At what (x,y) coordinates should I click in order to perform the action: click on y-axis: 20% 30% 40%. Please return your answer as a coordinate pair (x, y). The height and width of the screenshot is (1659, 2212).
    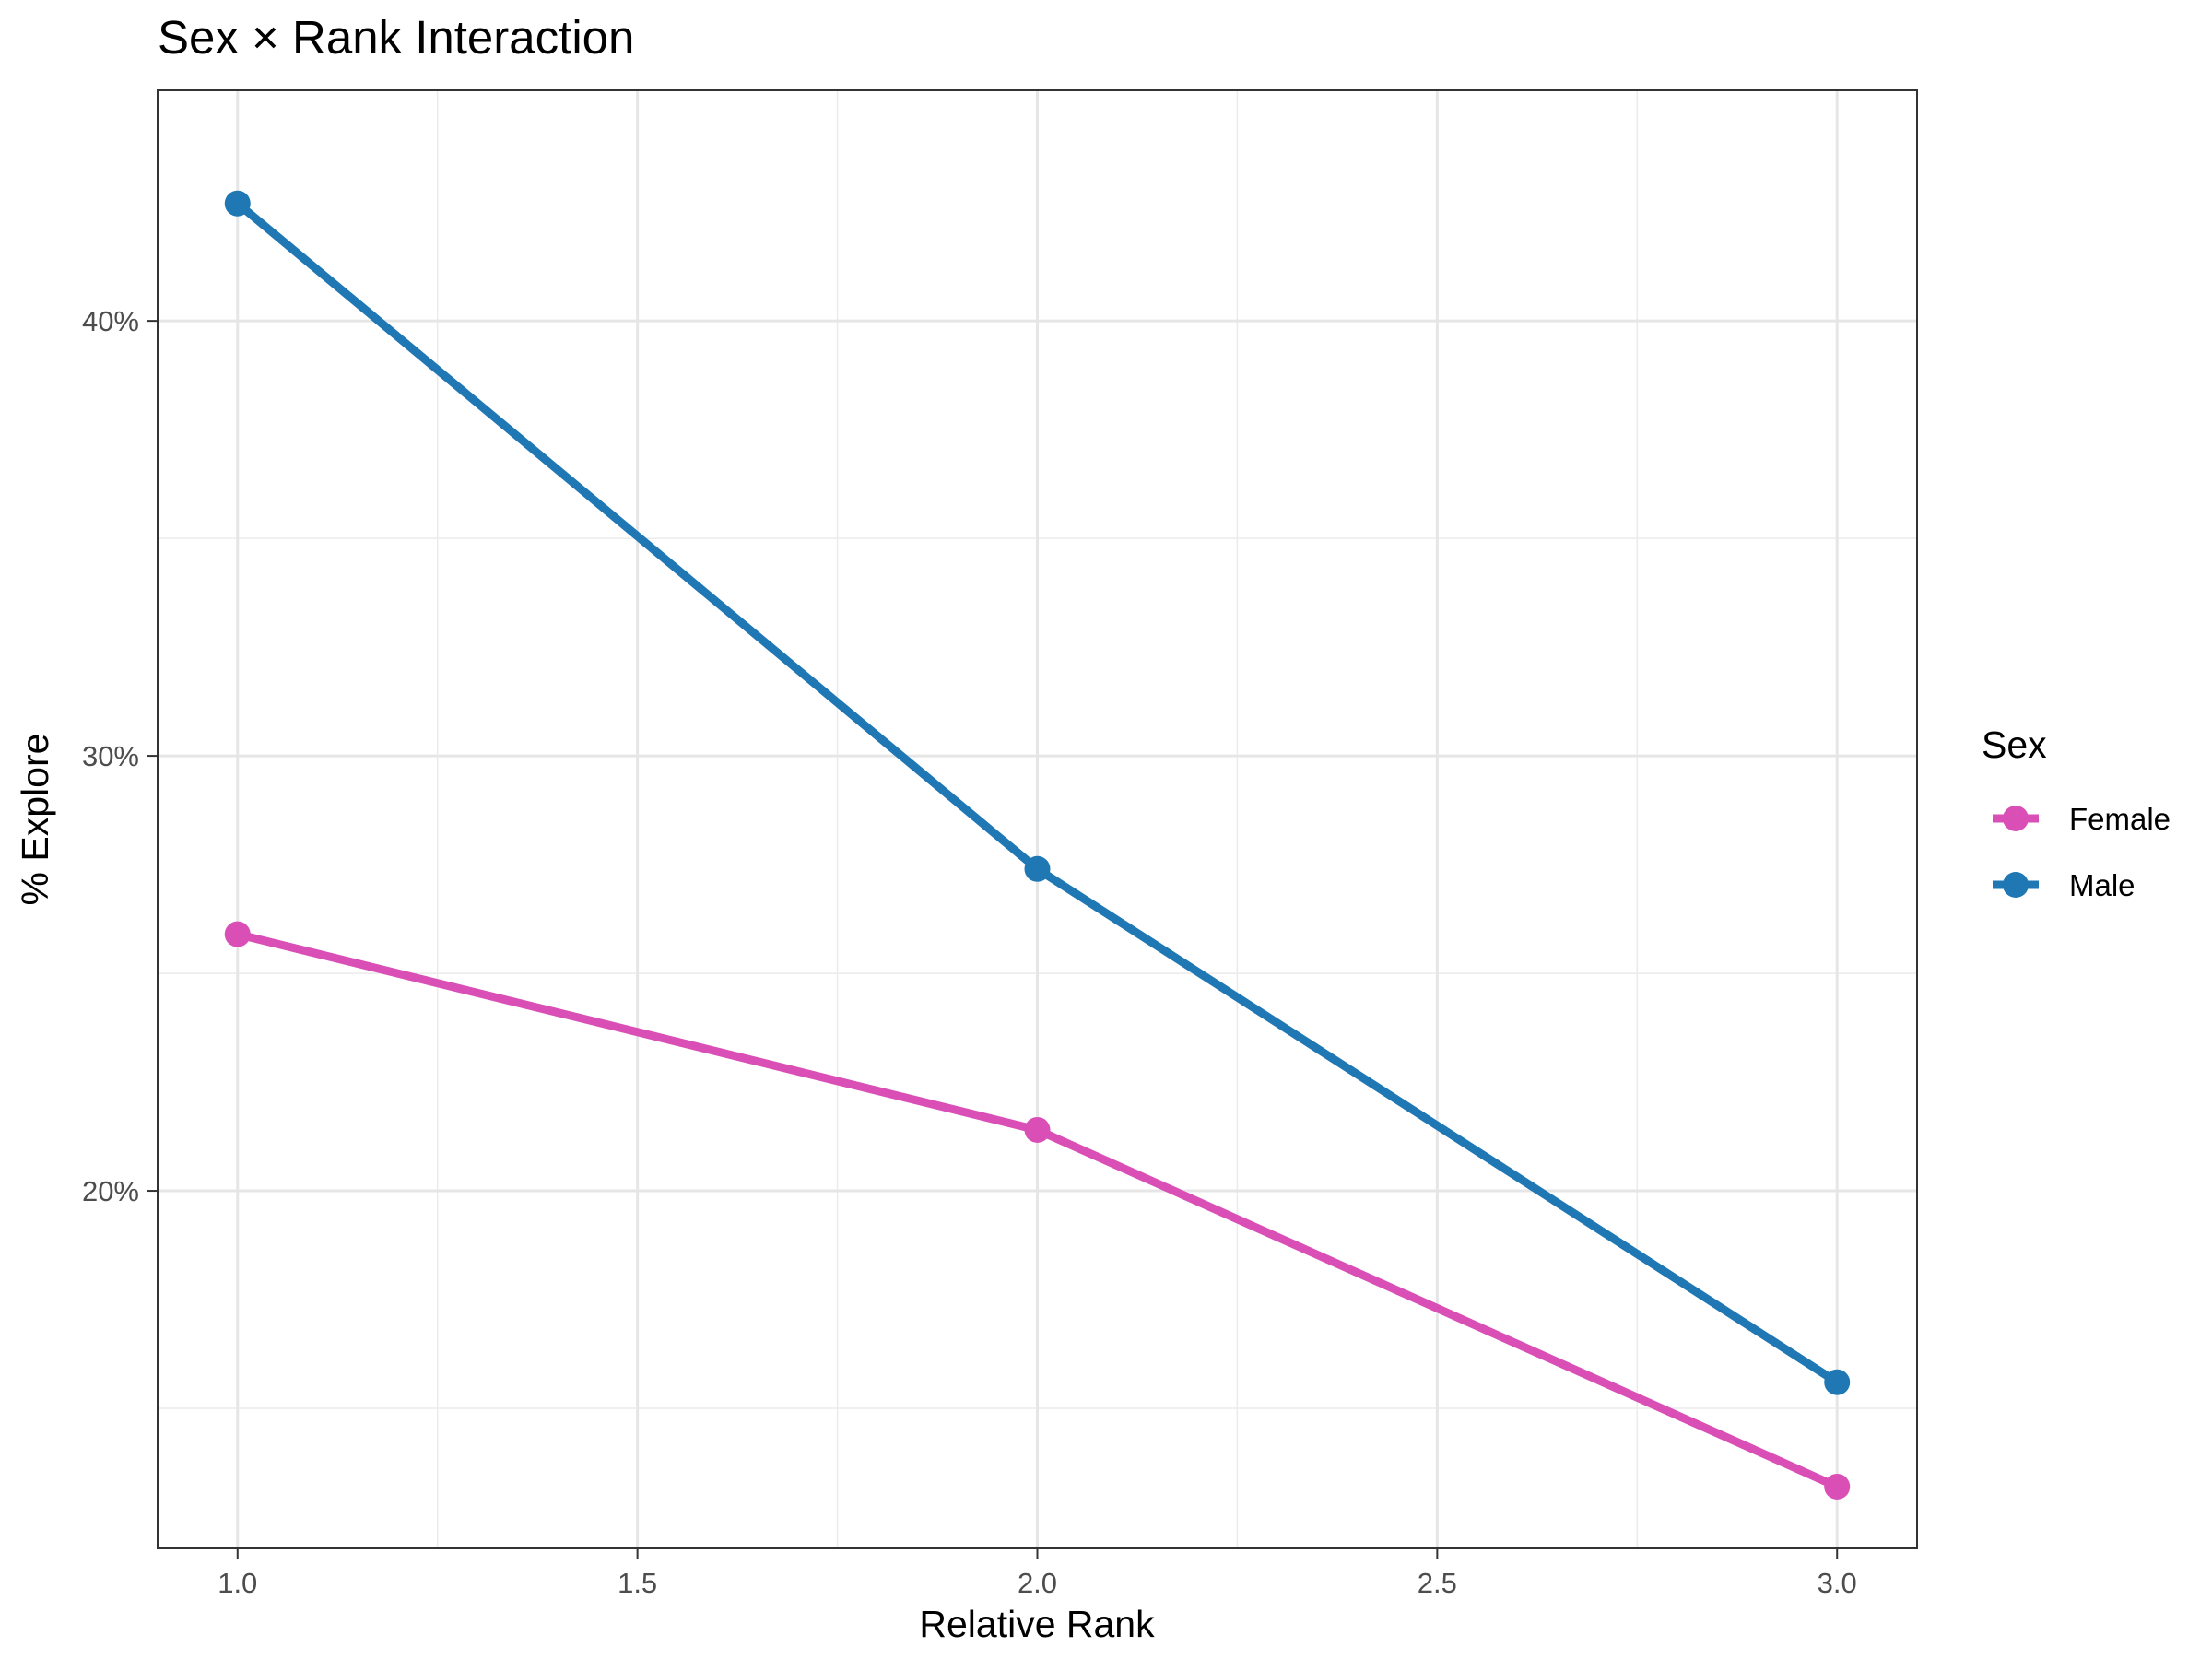
    Looking at the image, I should click on (120, 756).